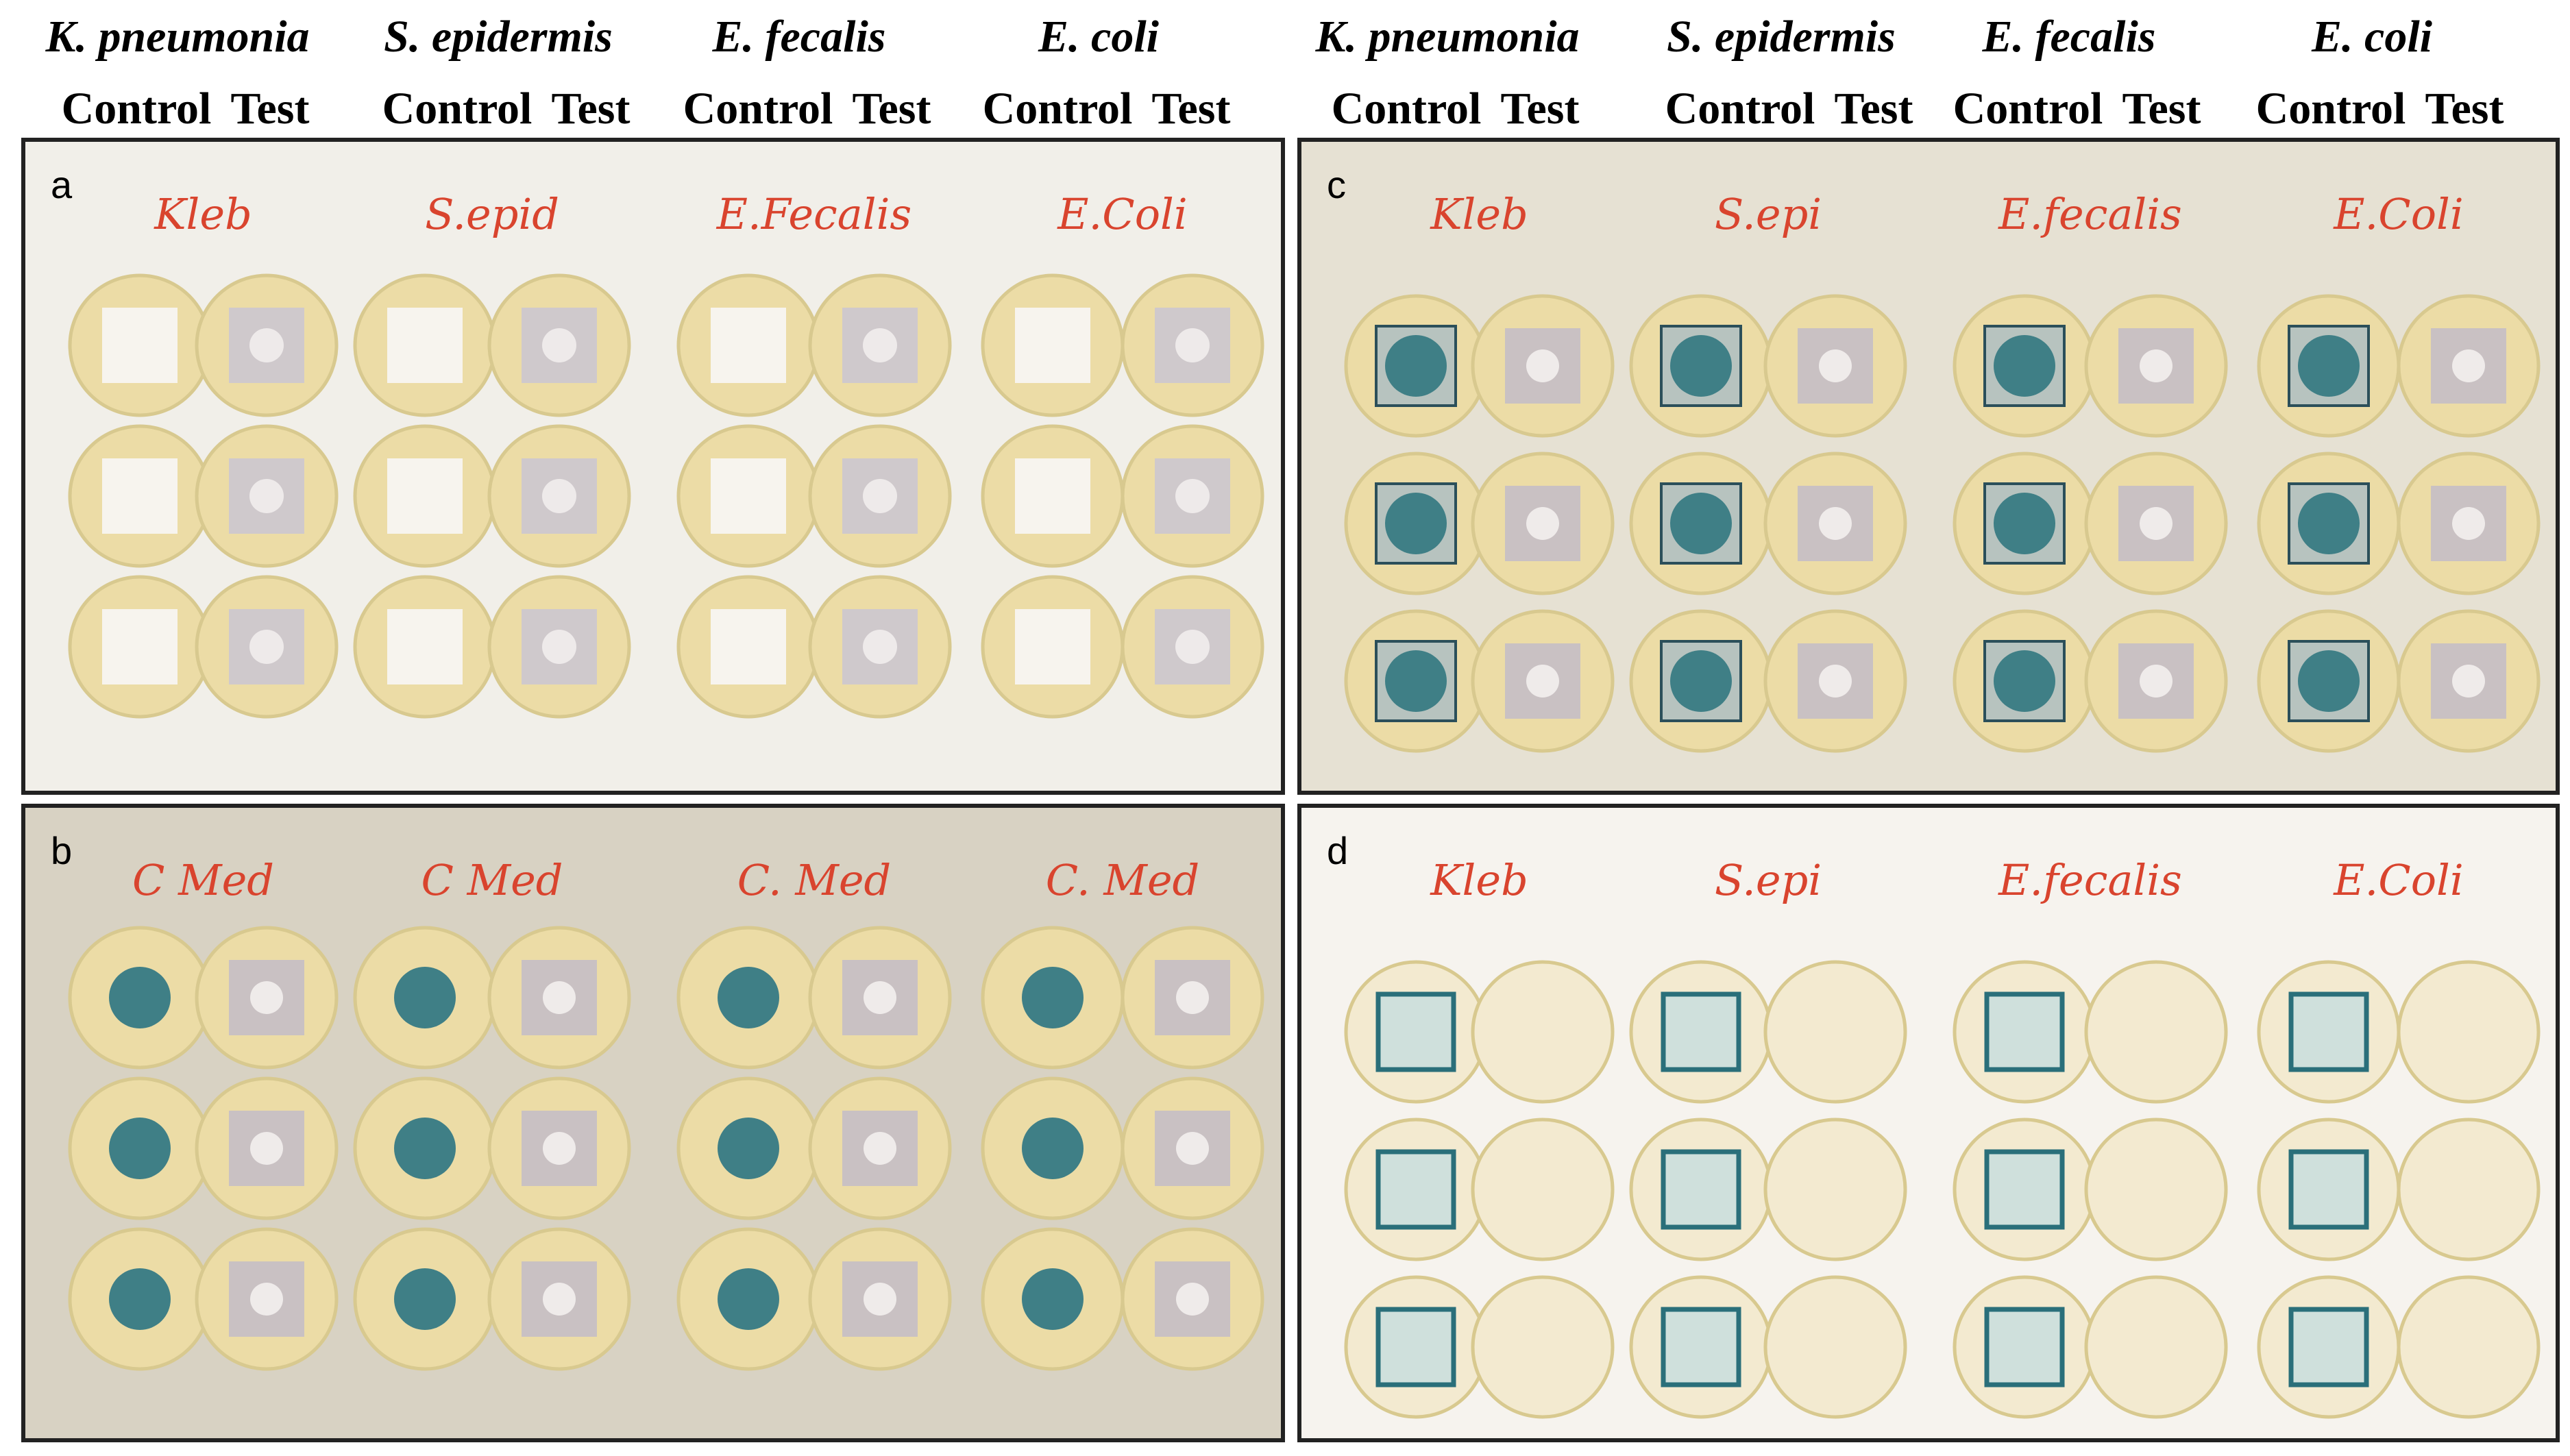  Describe the element at coordinates (61, 850) in the screenshot. I see `panel-letter: b` at that location.